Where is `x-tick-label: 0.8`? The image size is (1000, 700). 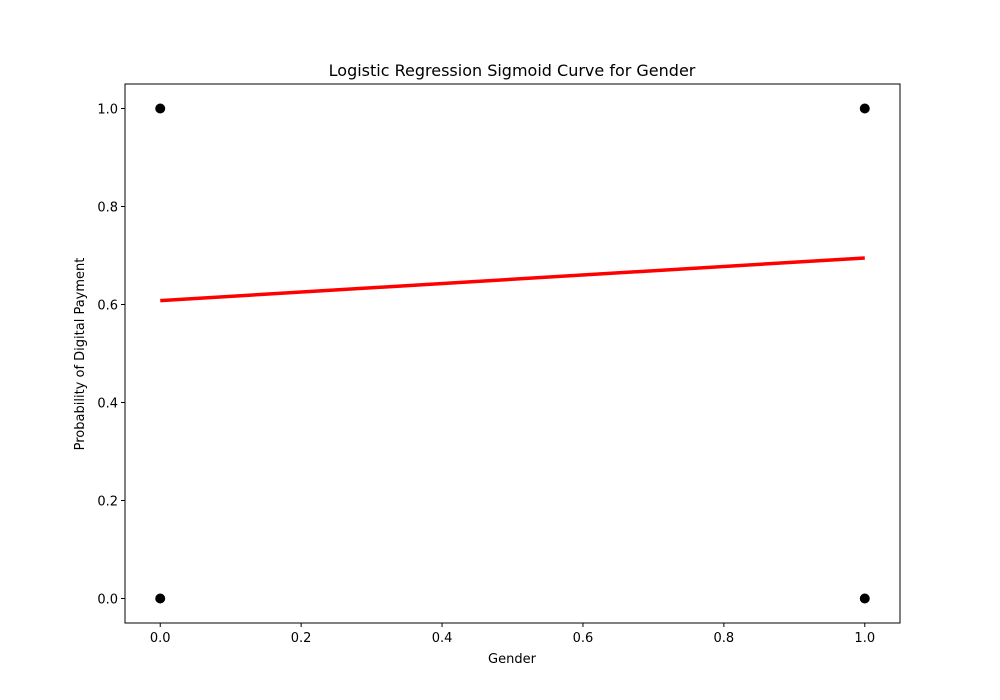 x-tick-label: 0.8 is located at coordinates (724, 638).